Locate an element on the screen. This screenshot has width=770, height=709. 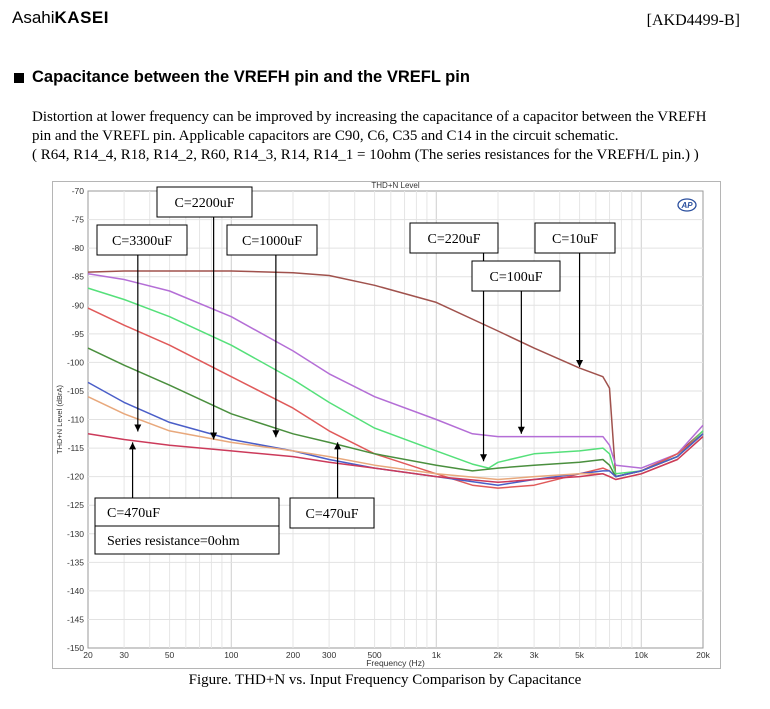
x-tick-label: 100 is located at coordinates (231, 655).